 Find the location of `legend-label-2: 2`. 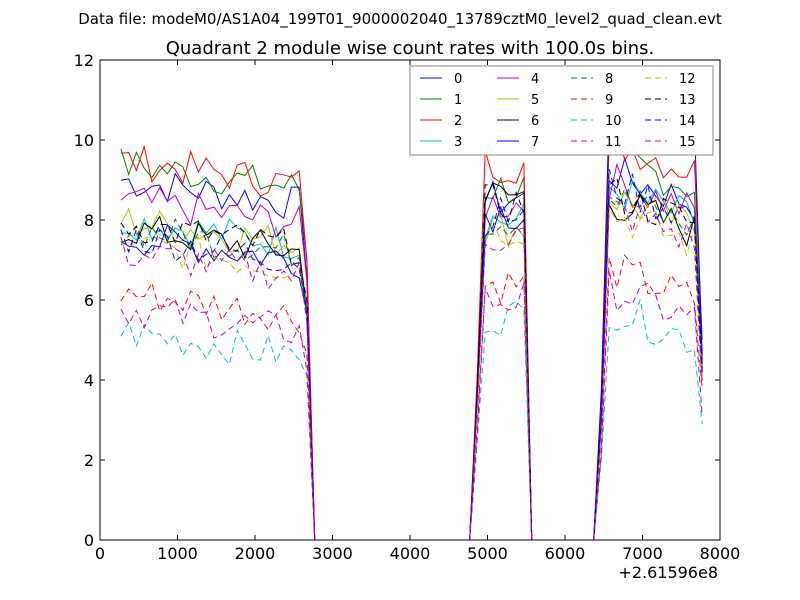

legend-label-2: 2 is located at coordinates (458, 121).